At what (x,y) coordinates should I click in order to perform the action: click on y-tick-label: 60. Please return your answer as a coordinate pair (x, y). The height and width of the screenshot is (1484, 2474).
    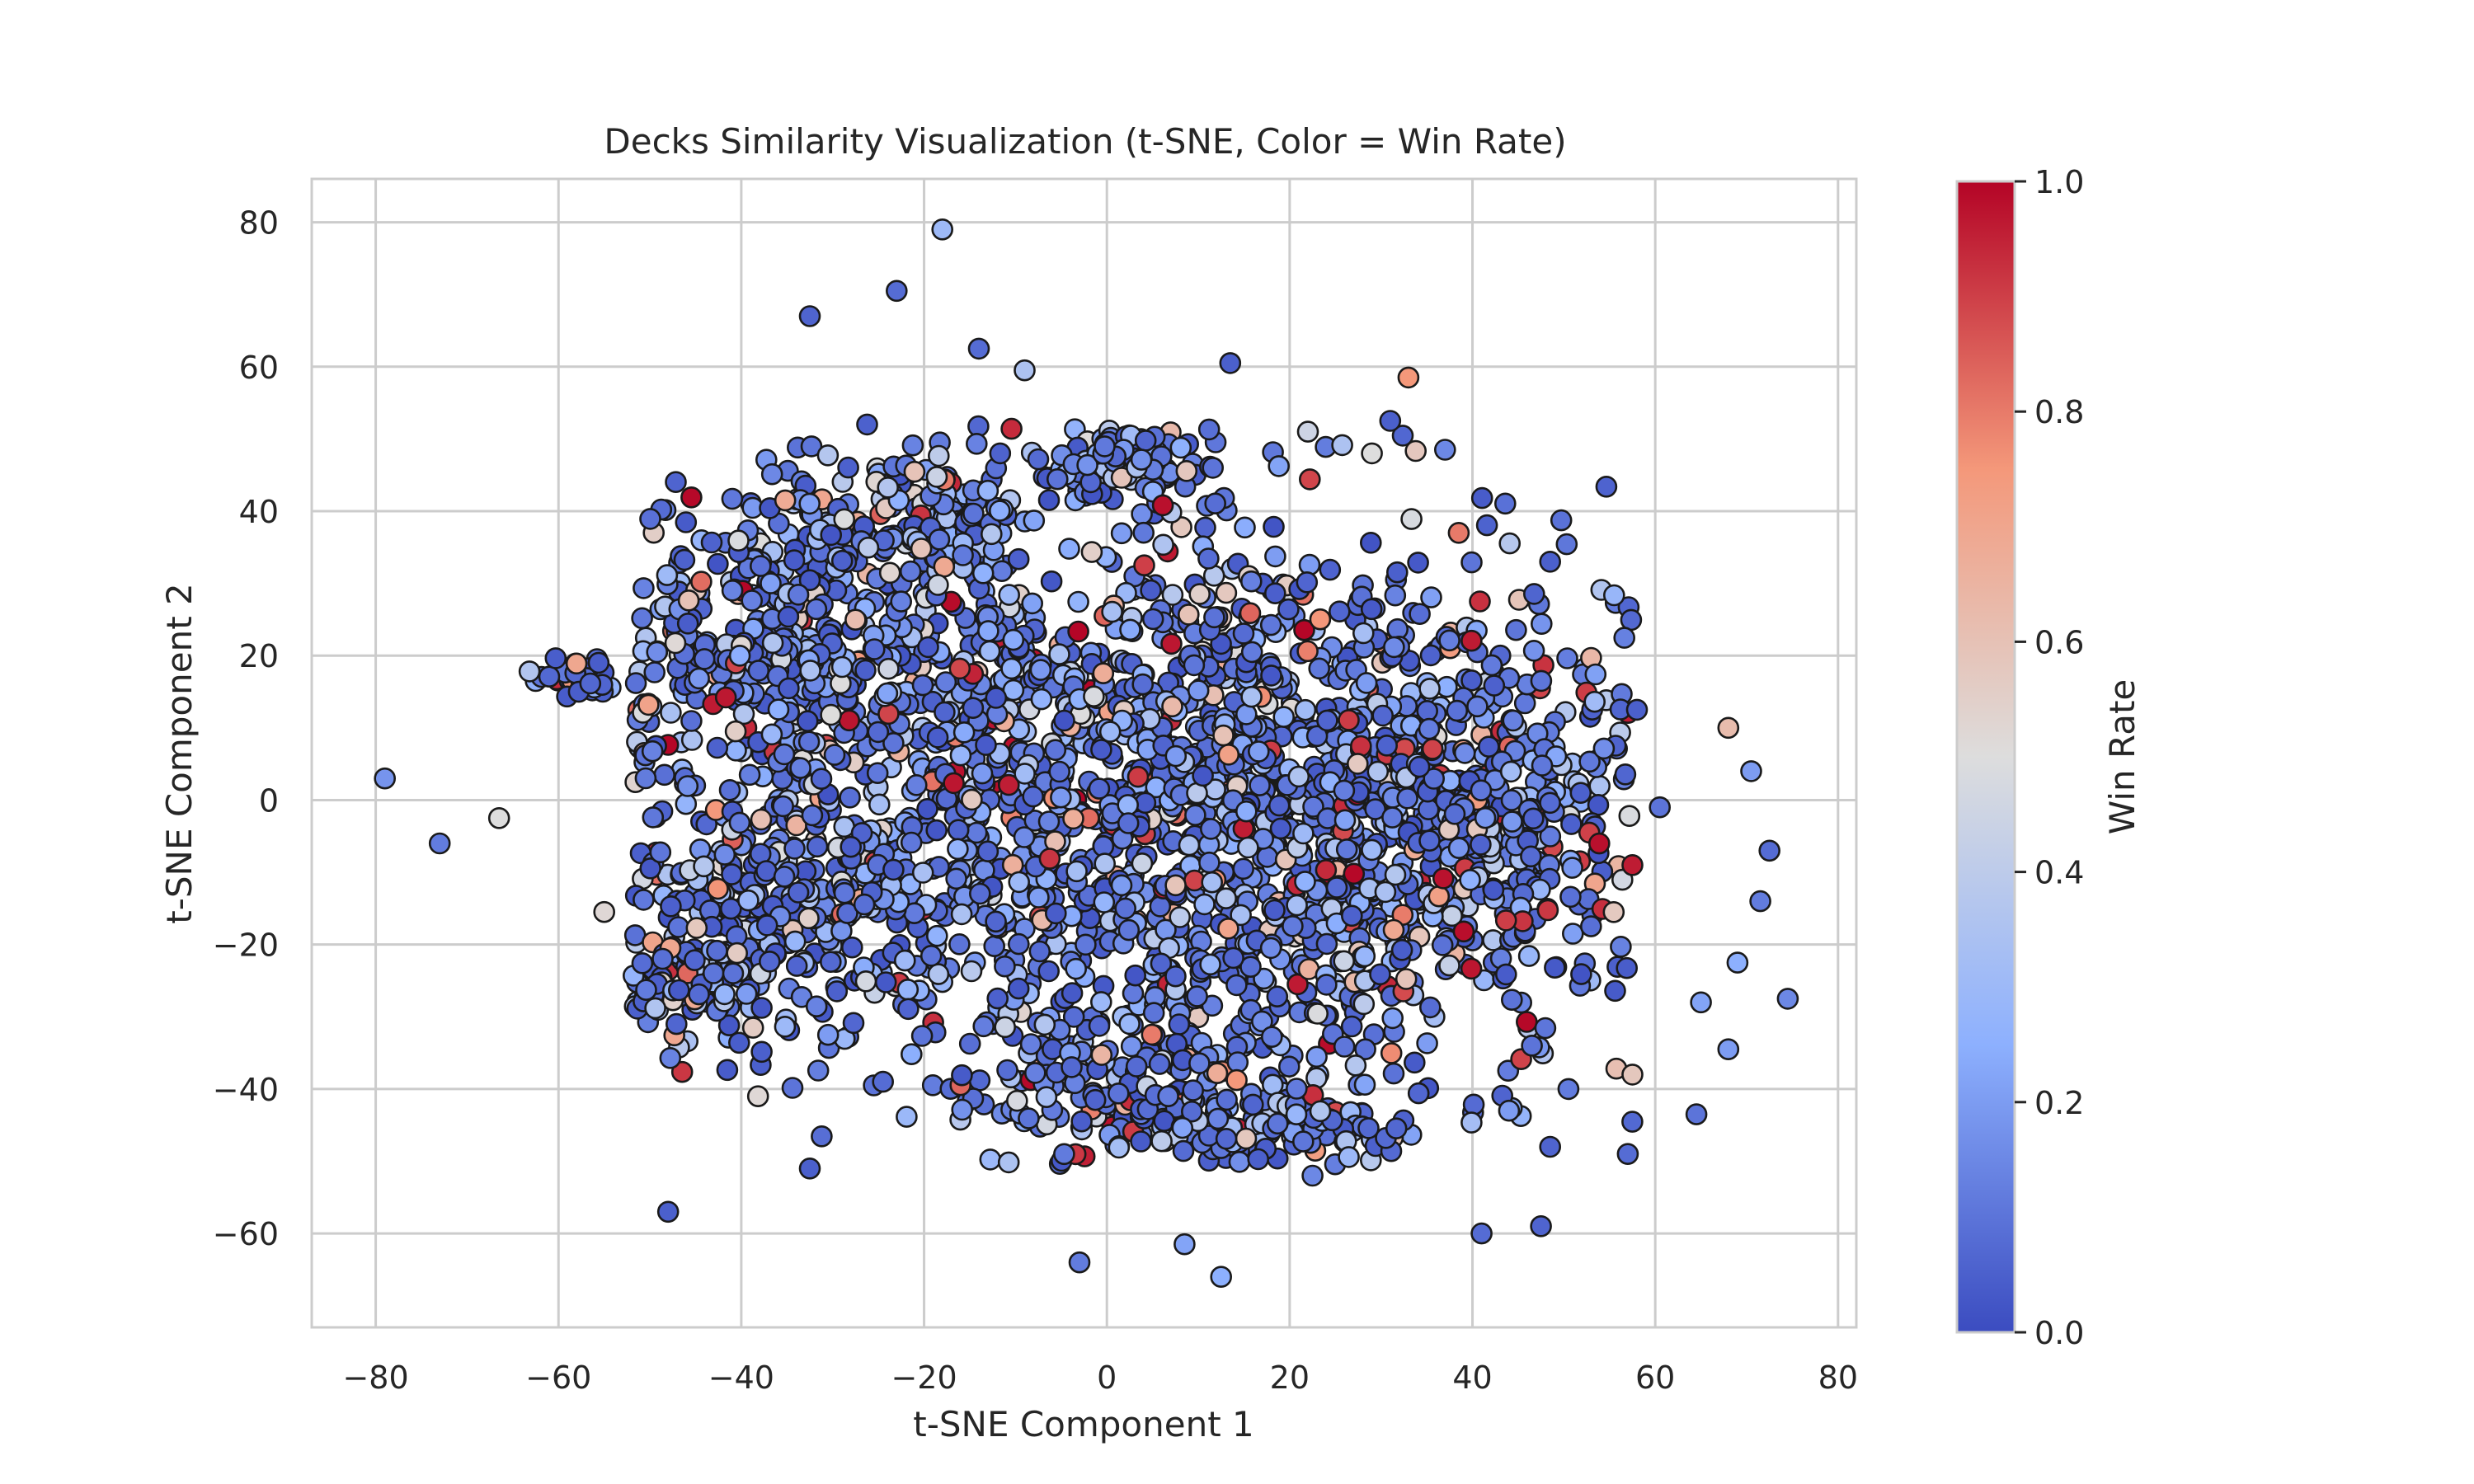
    Looking at the image, I should click on (259, 368).